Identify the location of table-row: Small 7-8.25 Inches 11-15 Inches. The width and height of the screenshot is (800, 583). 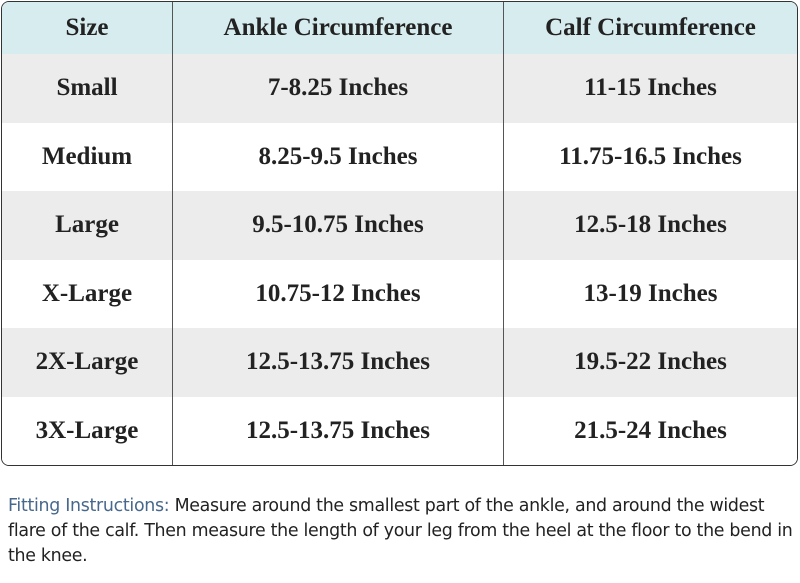
(399, 88).